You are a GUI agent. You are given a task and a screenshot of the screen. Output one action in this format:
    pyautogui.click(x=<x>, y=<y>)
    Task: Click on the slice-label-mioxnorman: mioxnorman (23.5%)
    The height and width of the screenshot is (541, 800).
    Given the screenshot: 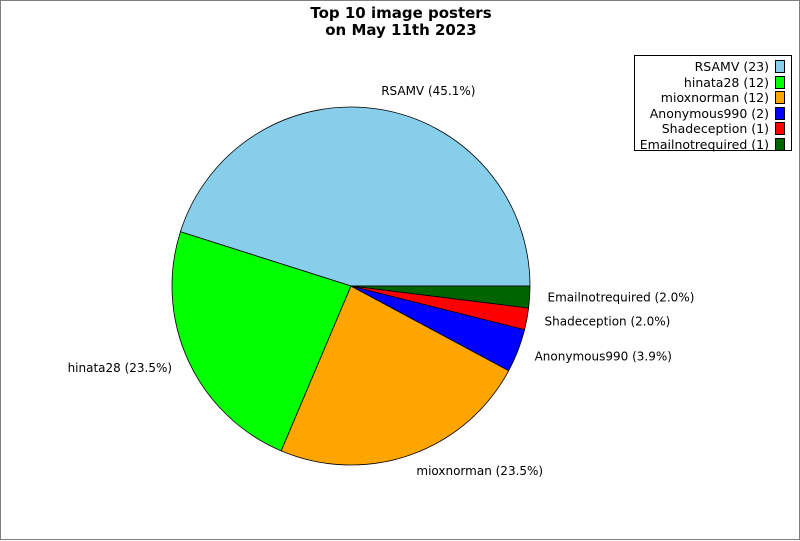 What is the action you would take?
    pyautogui.click(x=479, y=471)
    